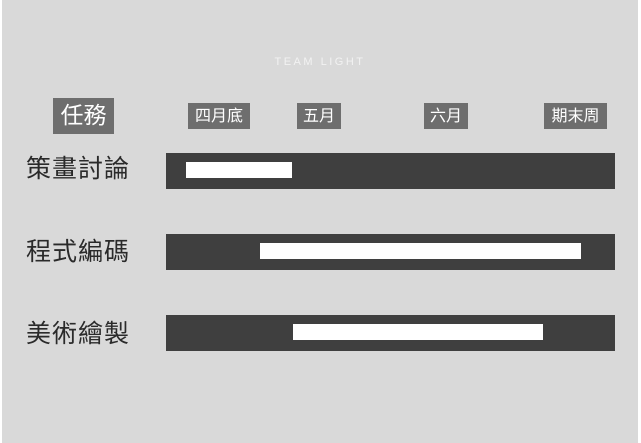  I want to click on task-track-coding, so click(390, 252).